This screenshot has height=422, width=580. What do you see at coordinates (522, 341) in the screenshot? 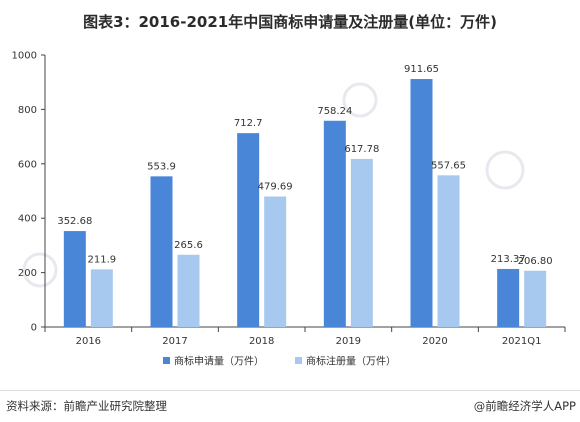
I see `x-tick-label: 2021Q1` at bounding box center [522, 341].